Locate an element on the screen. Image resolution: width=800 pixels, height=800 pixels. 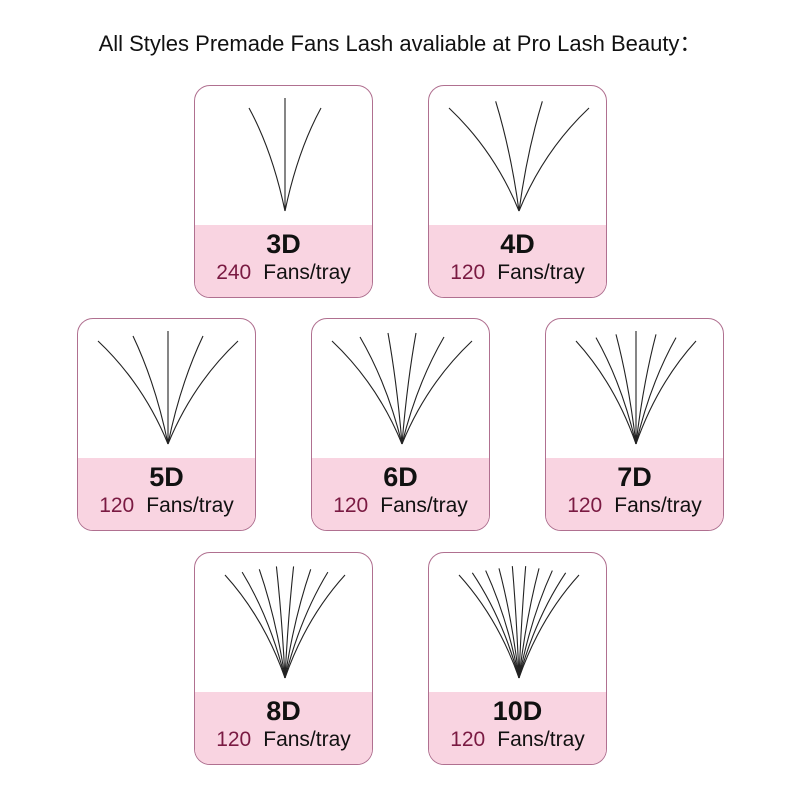
product-card: 7D 120 Fans/tray is located at coordinates (634, 424).